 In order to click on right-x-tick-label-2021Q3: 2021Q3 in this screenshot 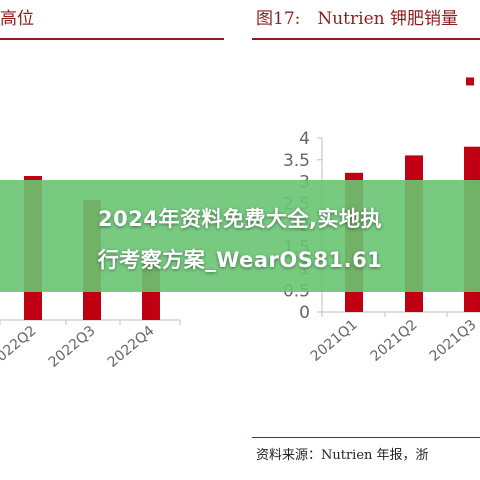, I will do `click(453, 341)`.